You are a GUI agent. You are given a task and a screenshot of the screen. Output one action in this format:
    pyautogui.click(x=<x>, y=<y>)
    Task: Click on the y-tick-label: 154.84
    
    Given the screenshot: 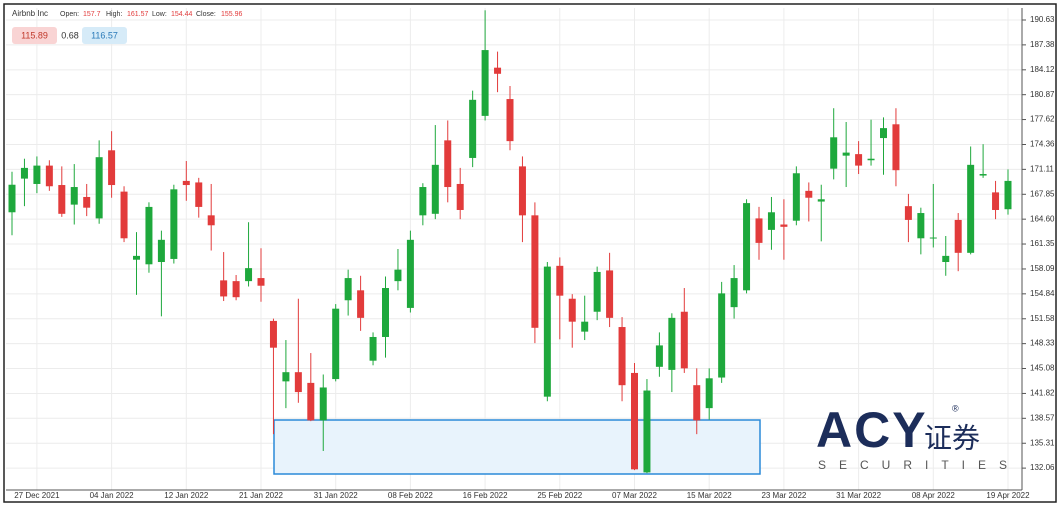 What is the action you would take?
    pyautogui.click(x=1042, y=293)
    